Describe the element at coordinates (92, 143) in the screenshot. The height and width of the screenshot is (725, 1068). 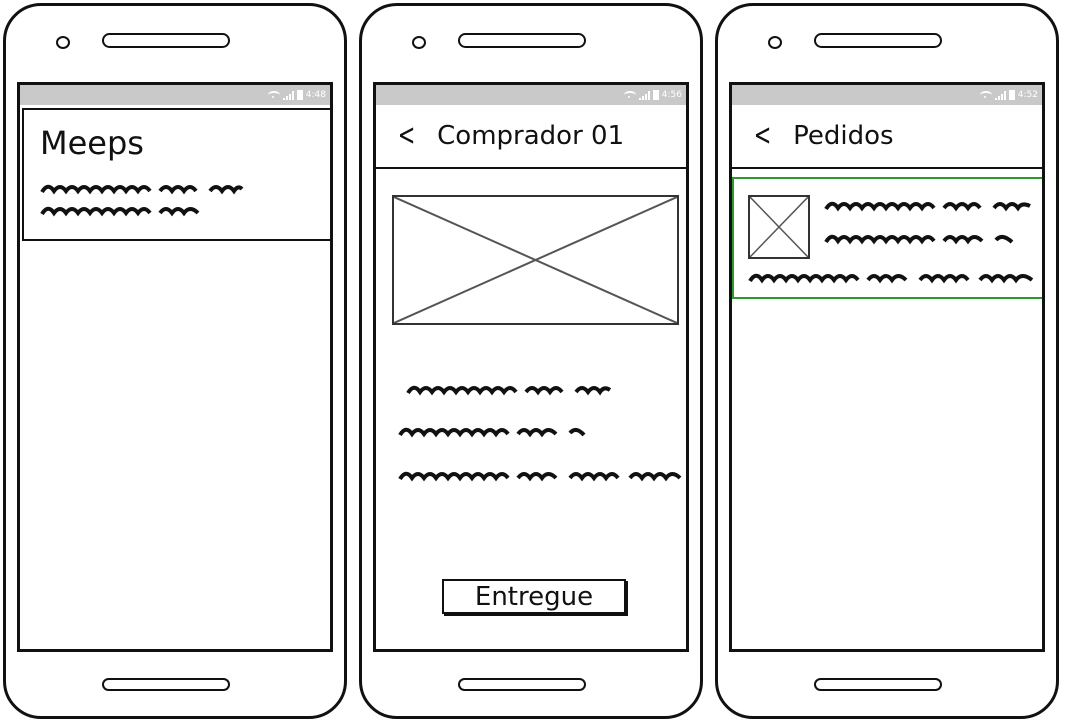
I see `card-title: Meeps` at that location.